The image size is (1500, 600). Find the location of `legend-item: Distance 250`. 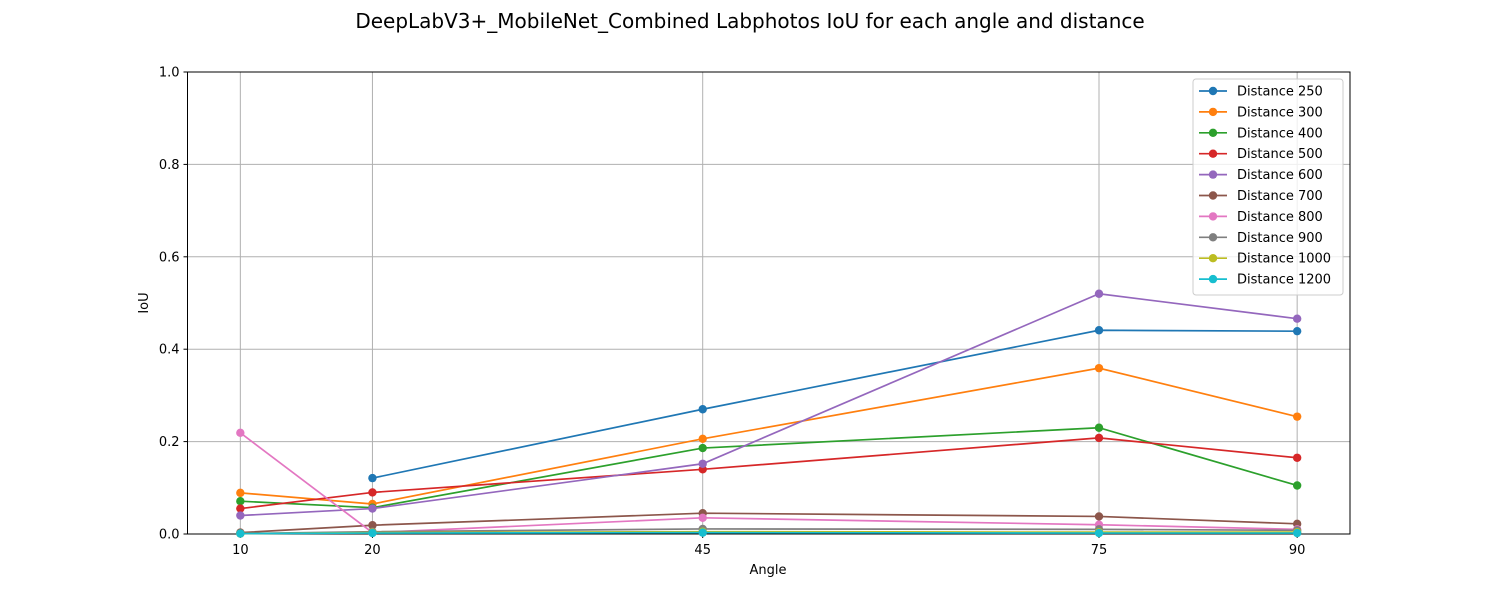

legend-item: Distance 250 is located at coordinates (1261, 92).